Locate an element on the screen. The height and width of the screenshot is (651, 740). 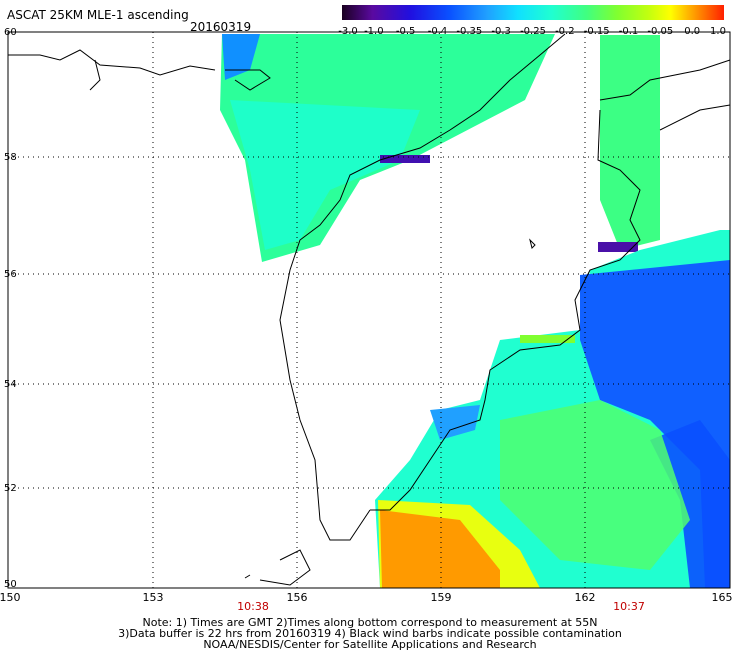
lon-label-153: 153 is located at coordinates (153, 597).